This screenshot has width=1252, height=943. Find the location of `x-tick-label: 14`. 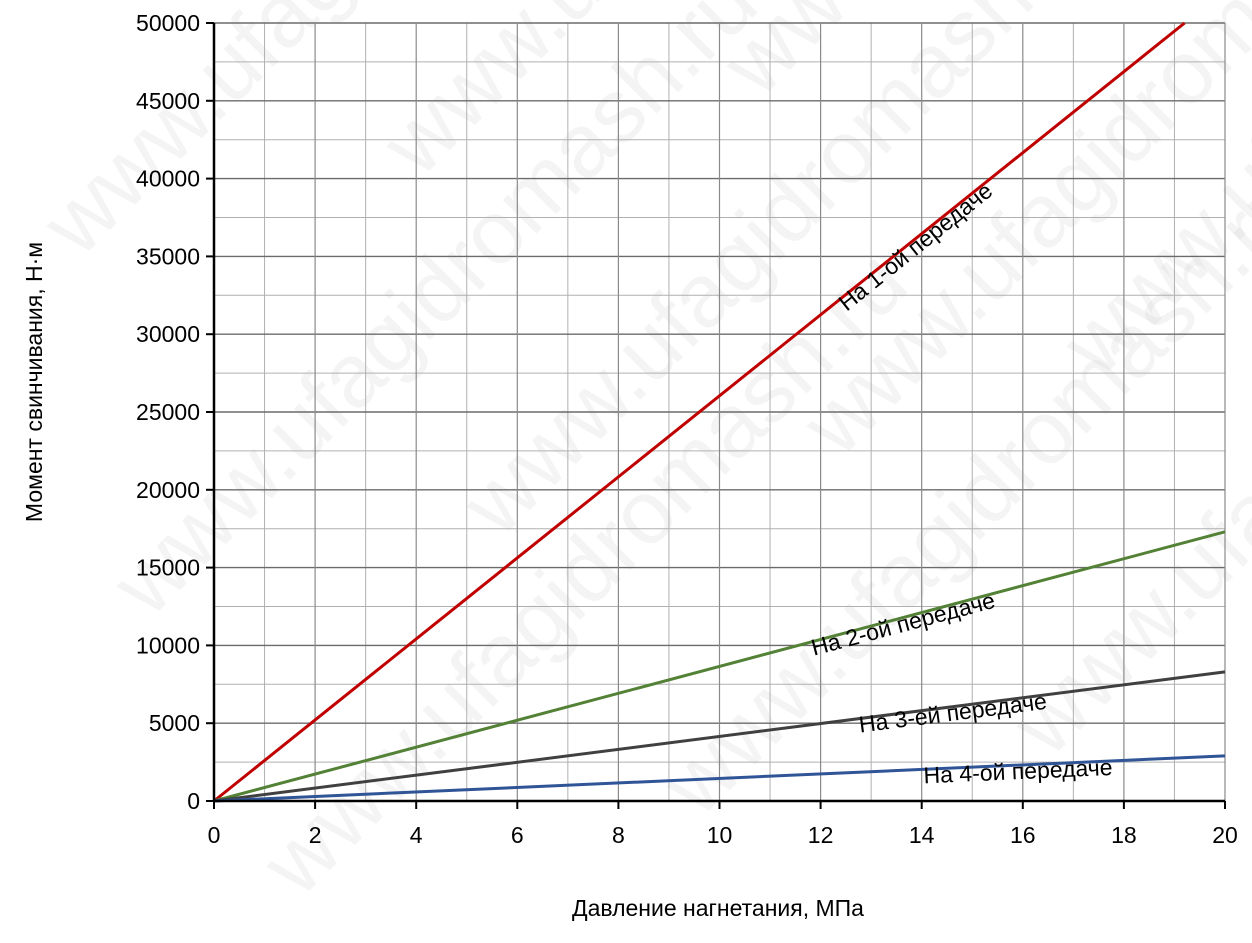

x-tick-label: 14 is located at coordinates (922, 835).